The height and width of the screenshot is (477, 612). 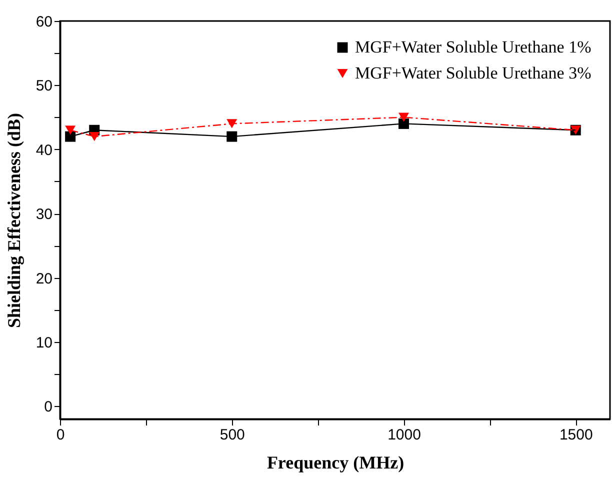 I want to click on y-tick-label: 60, so click(x=44, y=22).